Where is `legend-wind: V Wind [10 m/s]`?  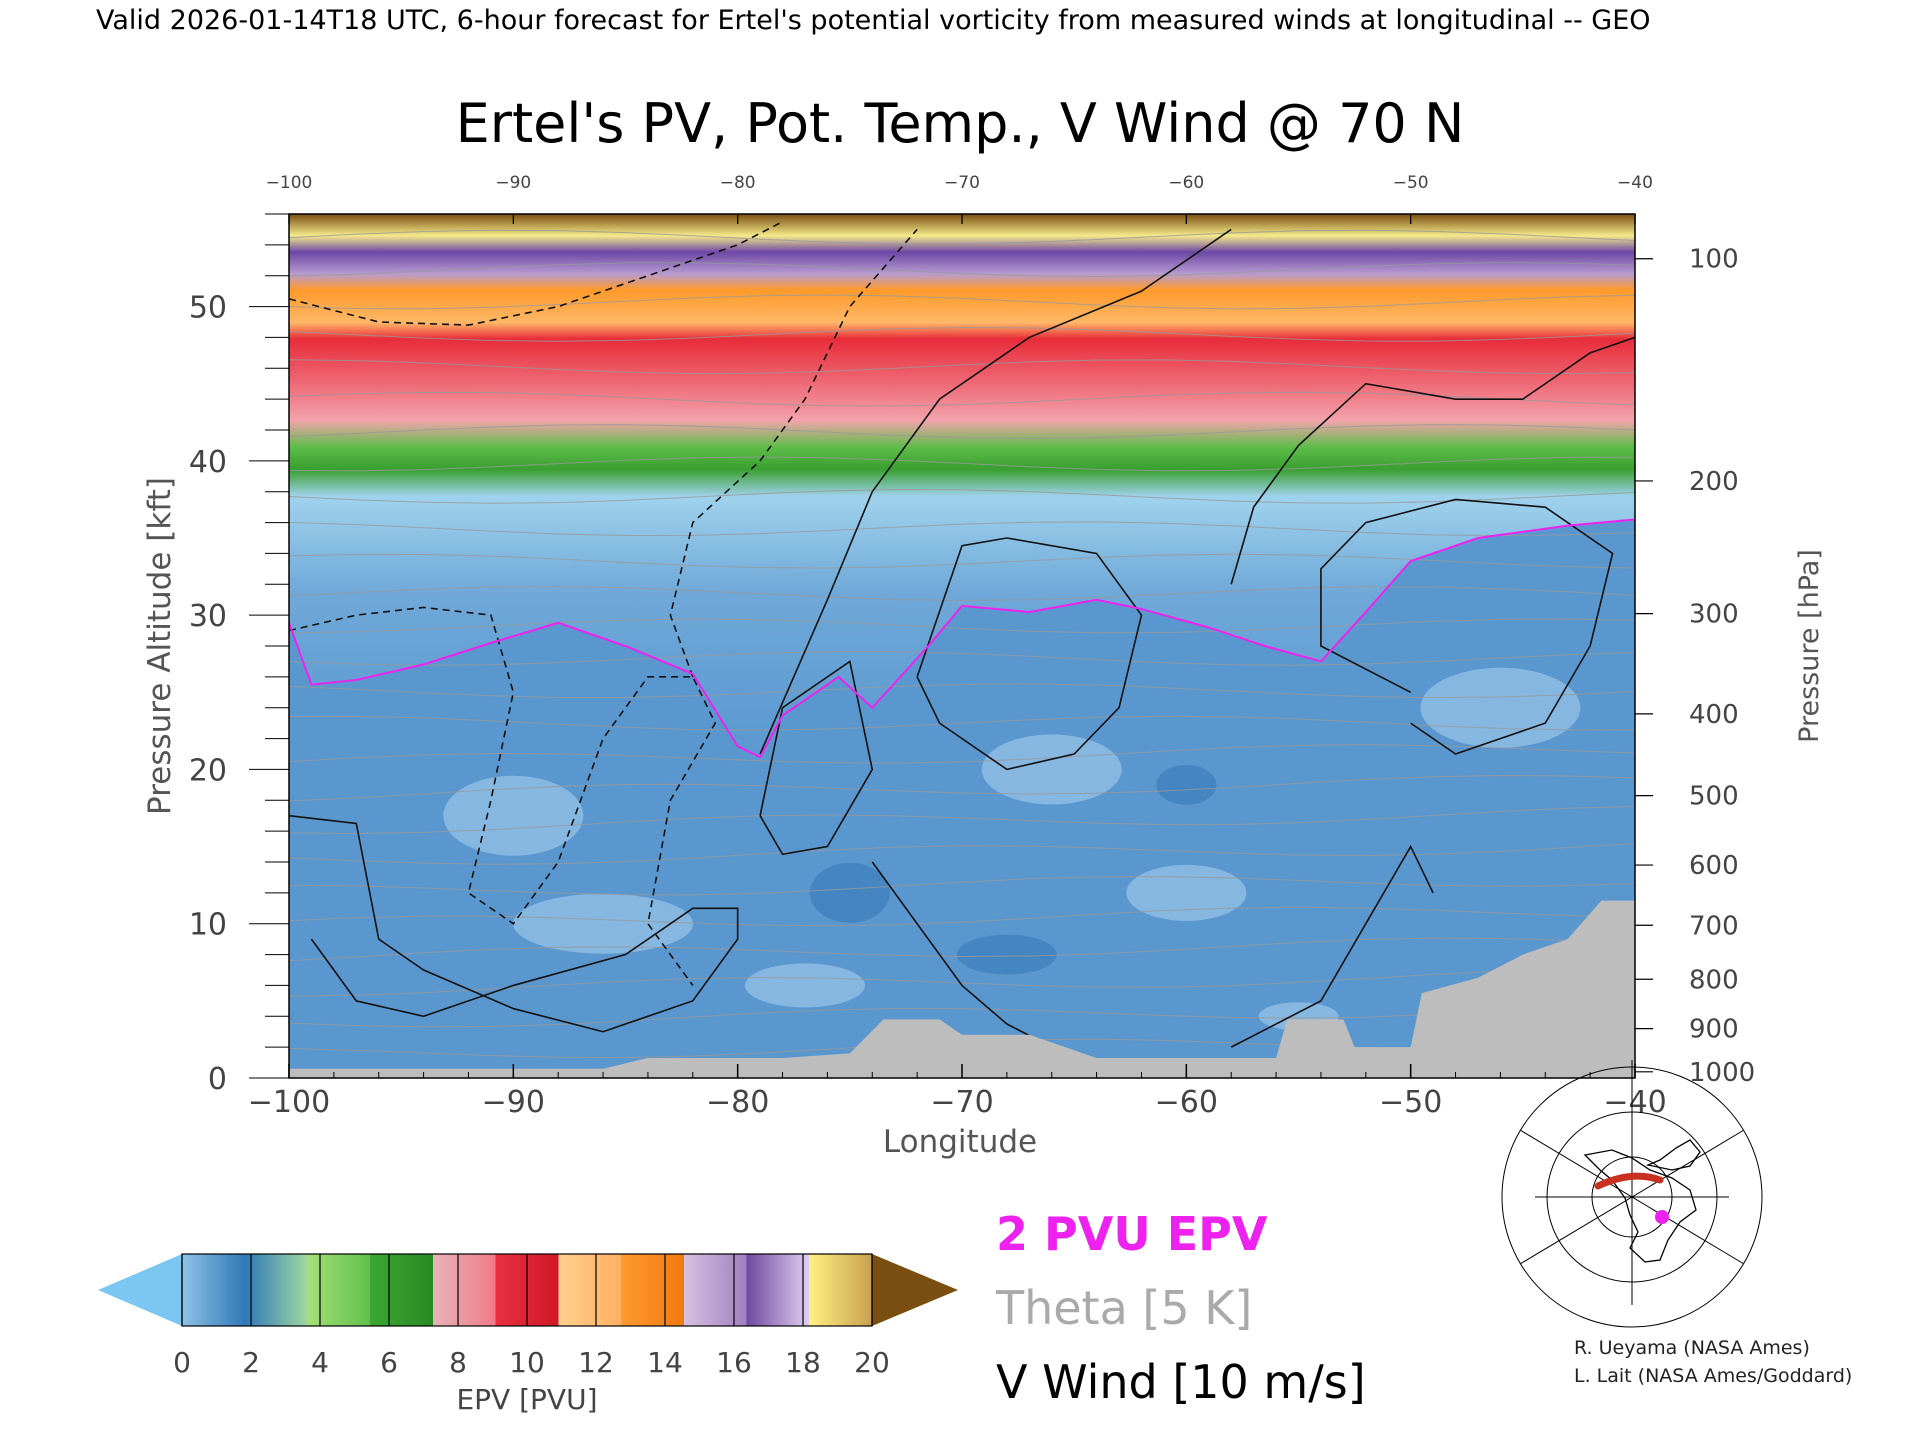 legend-wind: V Wind [10 m/s] is located at coordinates (1181, 1382).